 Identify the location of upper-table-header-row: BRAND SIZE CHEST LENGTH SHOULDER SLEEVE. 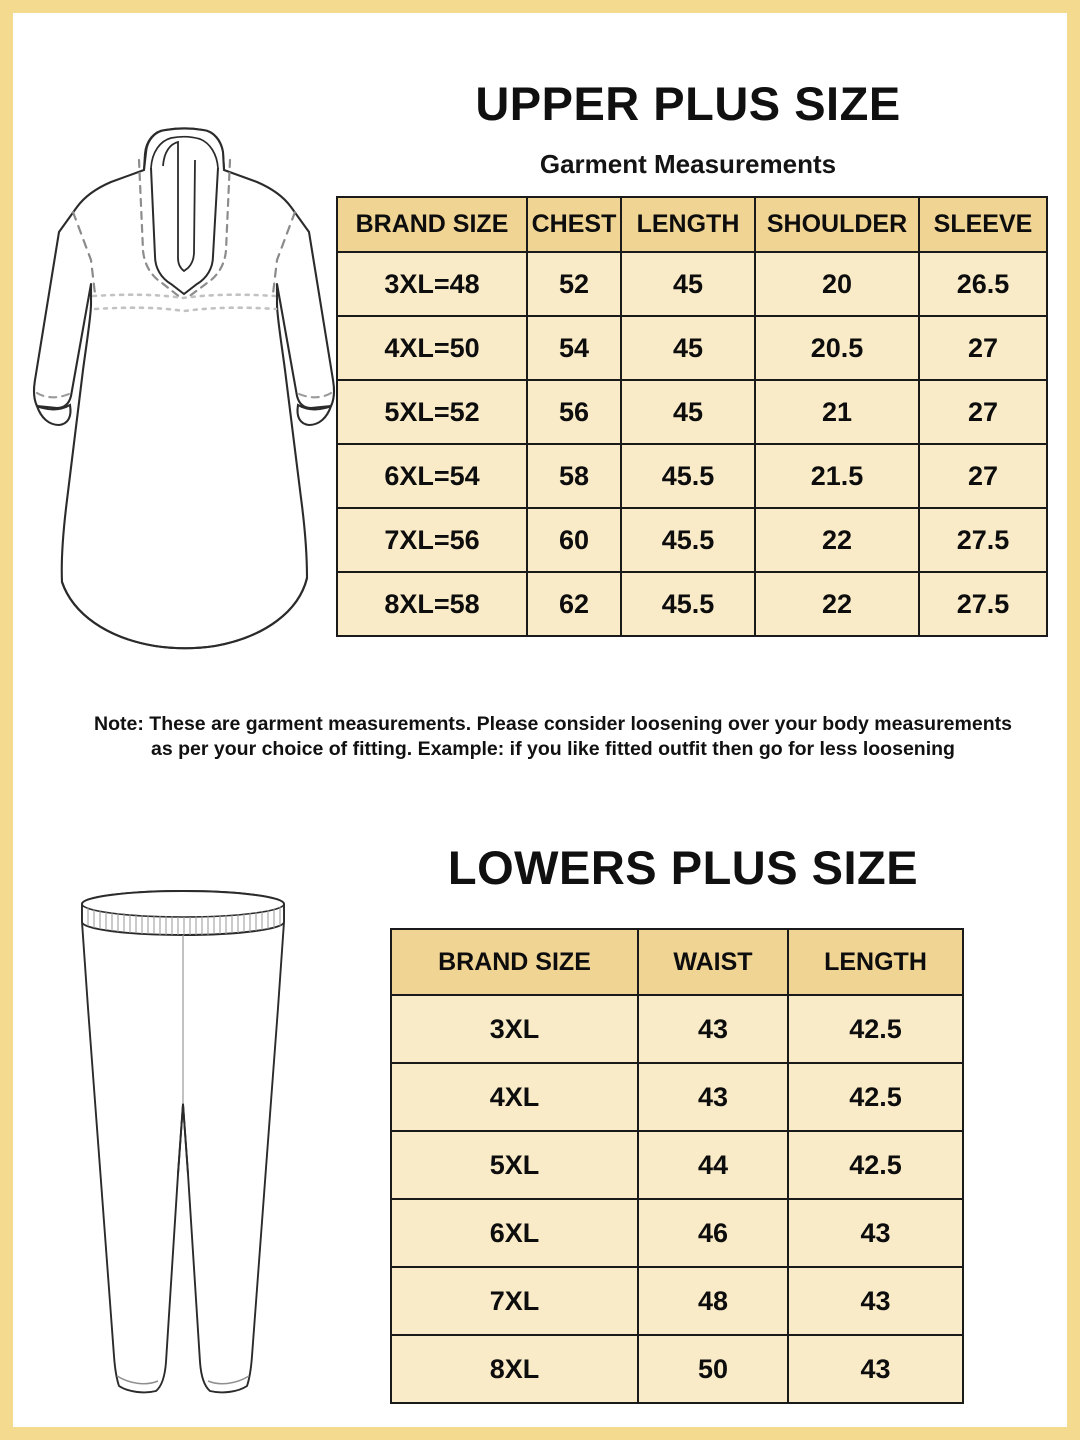
(692, 224).